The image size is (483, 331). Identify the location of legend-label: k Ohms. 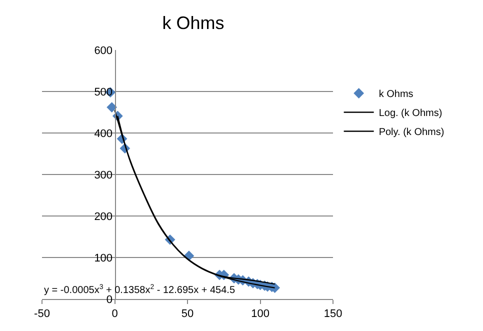
(396, 94).